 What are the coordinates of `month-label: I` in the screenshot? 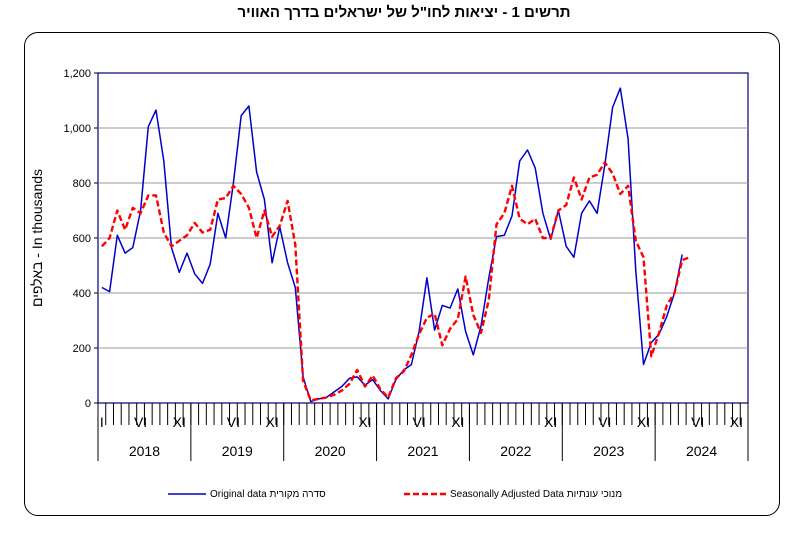 It's located at (102, 422).